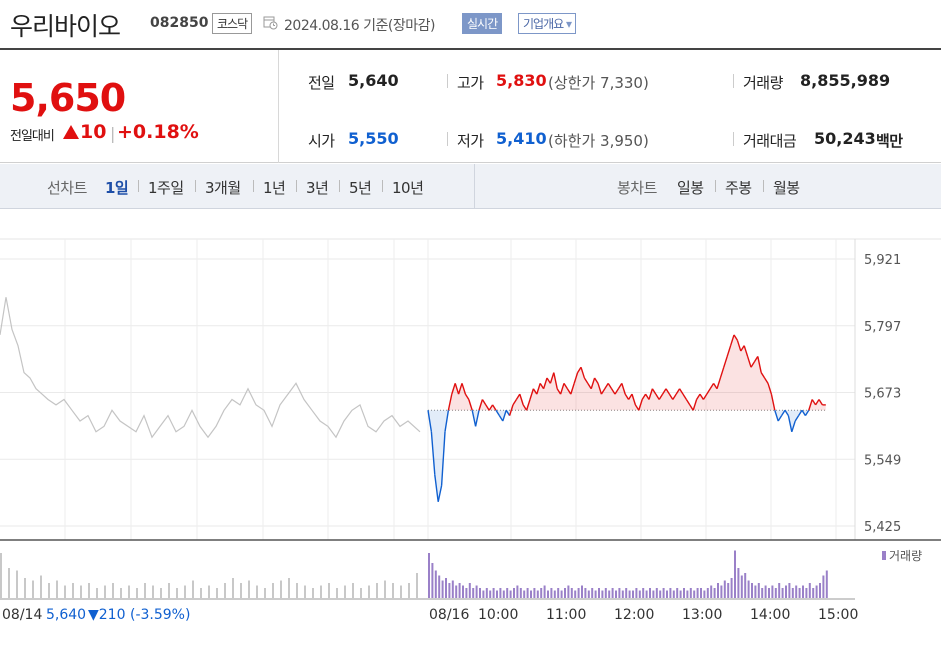 This screenshot has height=653, width=941. What do you see at coordinates (482, 23) in the screenshot?
I see `realtime-button: 실시간` at bounding box center [482, 23].